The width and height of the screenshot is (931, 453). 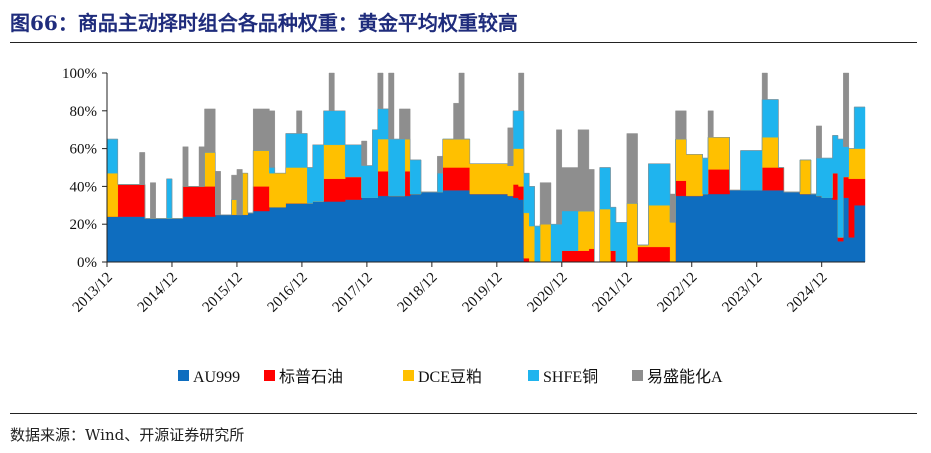 I want to click on source-note: 数据来源：Wind、开源证券研究所, so click(x=127, y=435).